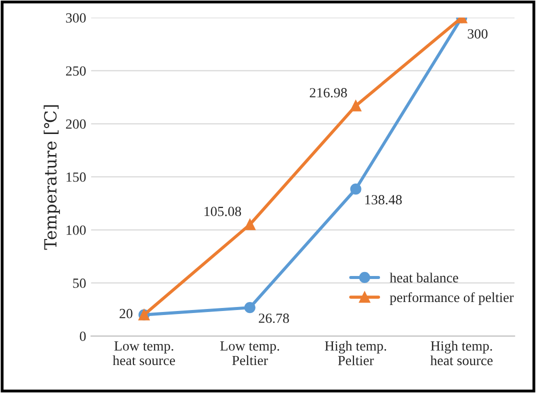  I want to click on data-label: 300, so click(478, 34).